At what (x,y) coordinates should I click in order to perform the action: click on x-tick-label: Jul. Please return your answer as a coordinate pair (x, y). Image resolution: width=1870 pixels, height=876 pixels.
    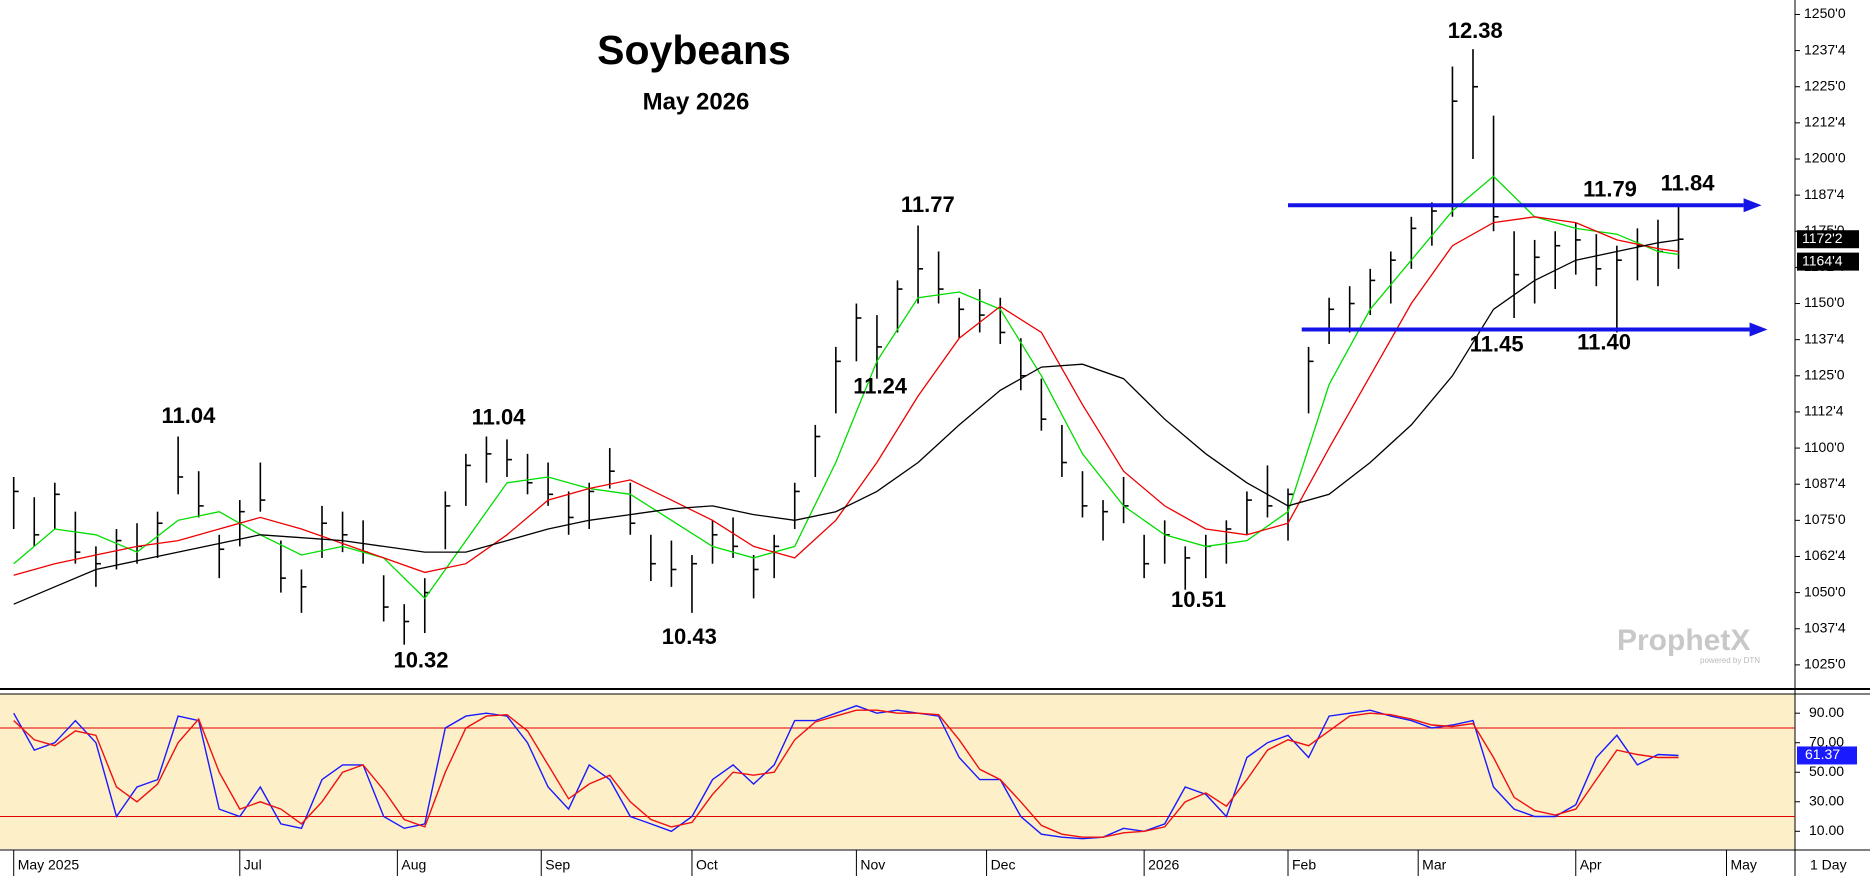
    Looking at the image, I should click on (253, 865).